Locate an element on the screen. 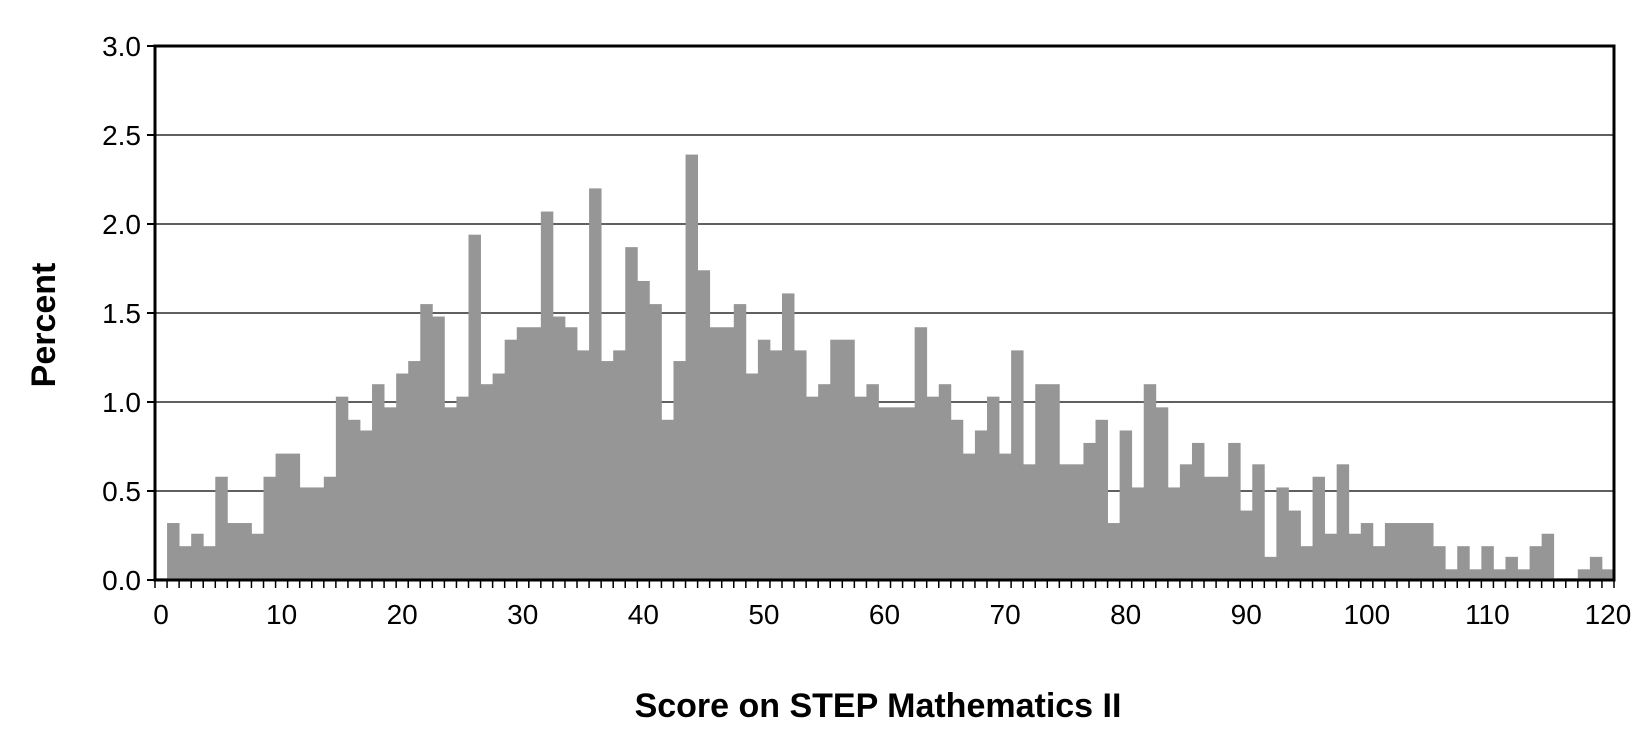 This screenshot has height=750, width=1650. x-tick-label: 110 is located at coordinates (1487, 614).